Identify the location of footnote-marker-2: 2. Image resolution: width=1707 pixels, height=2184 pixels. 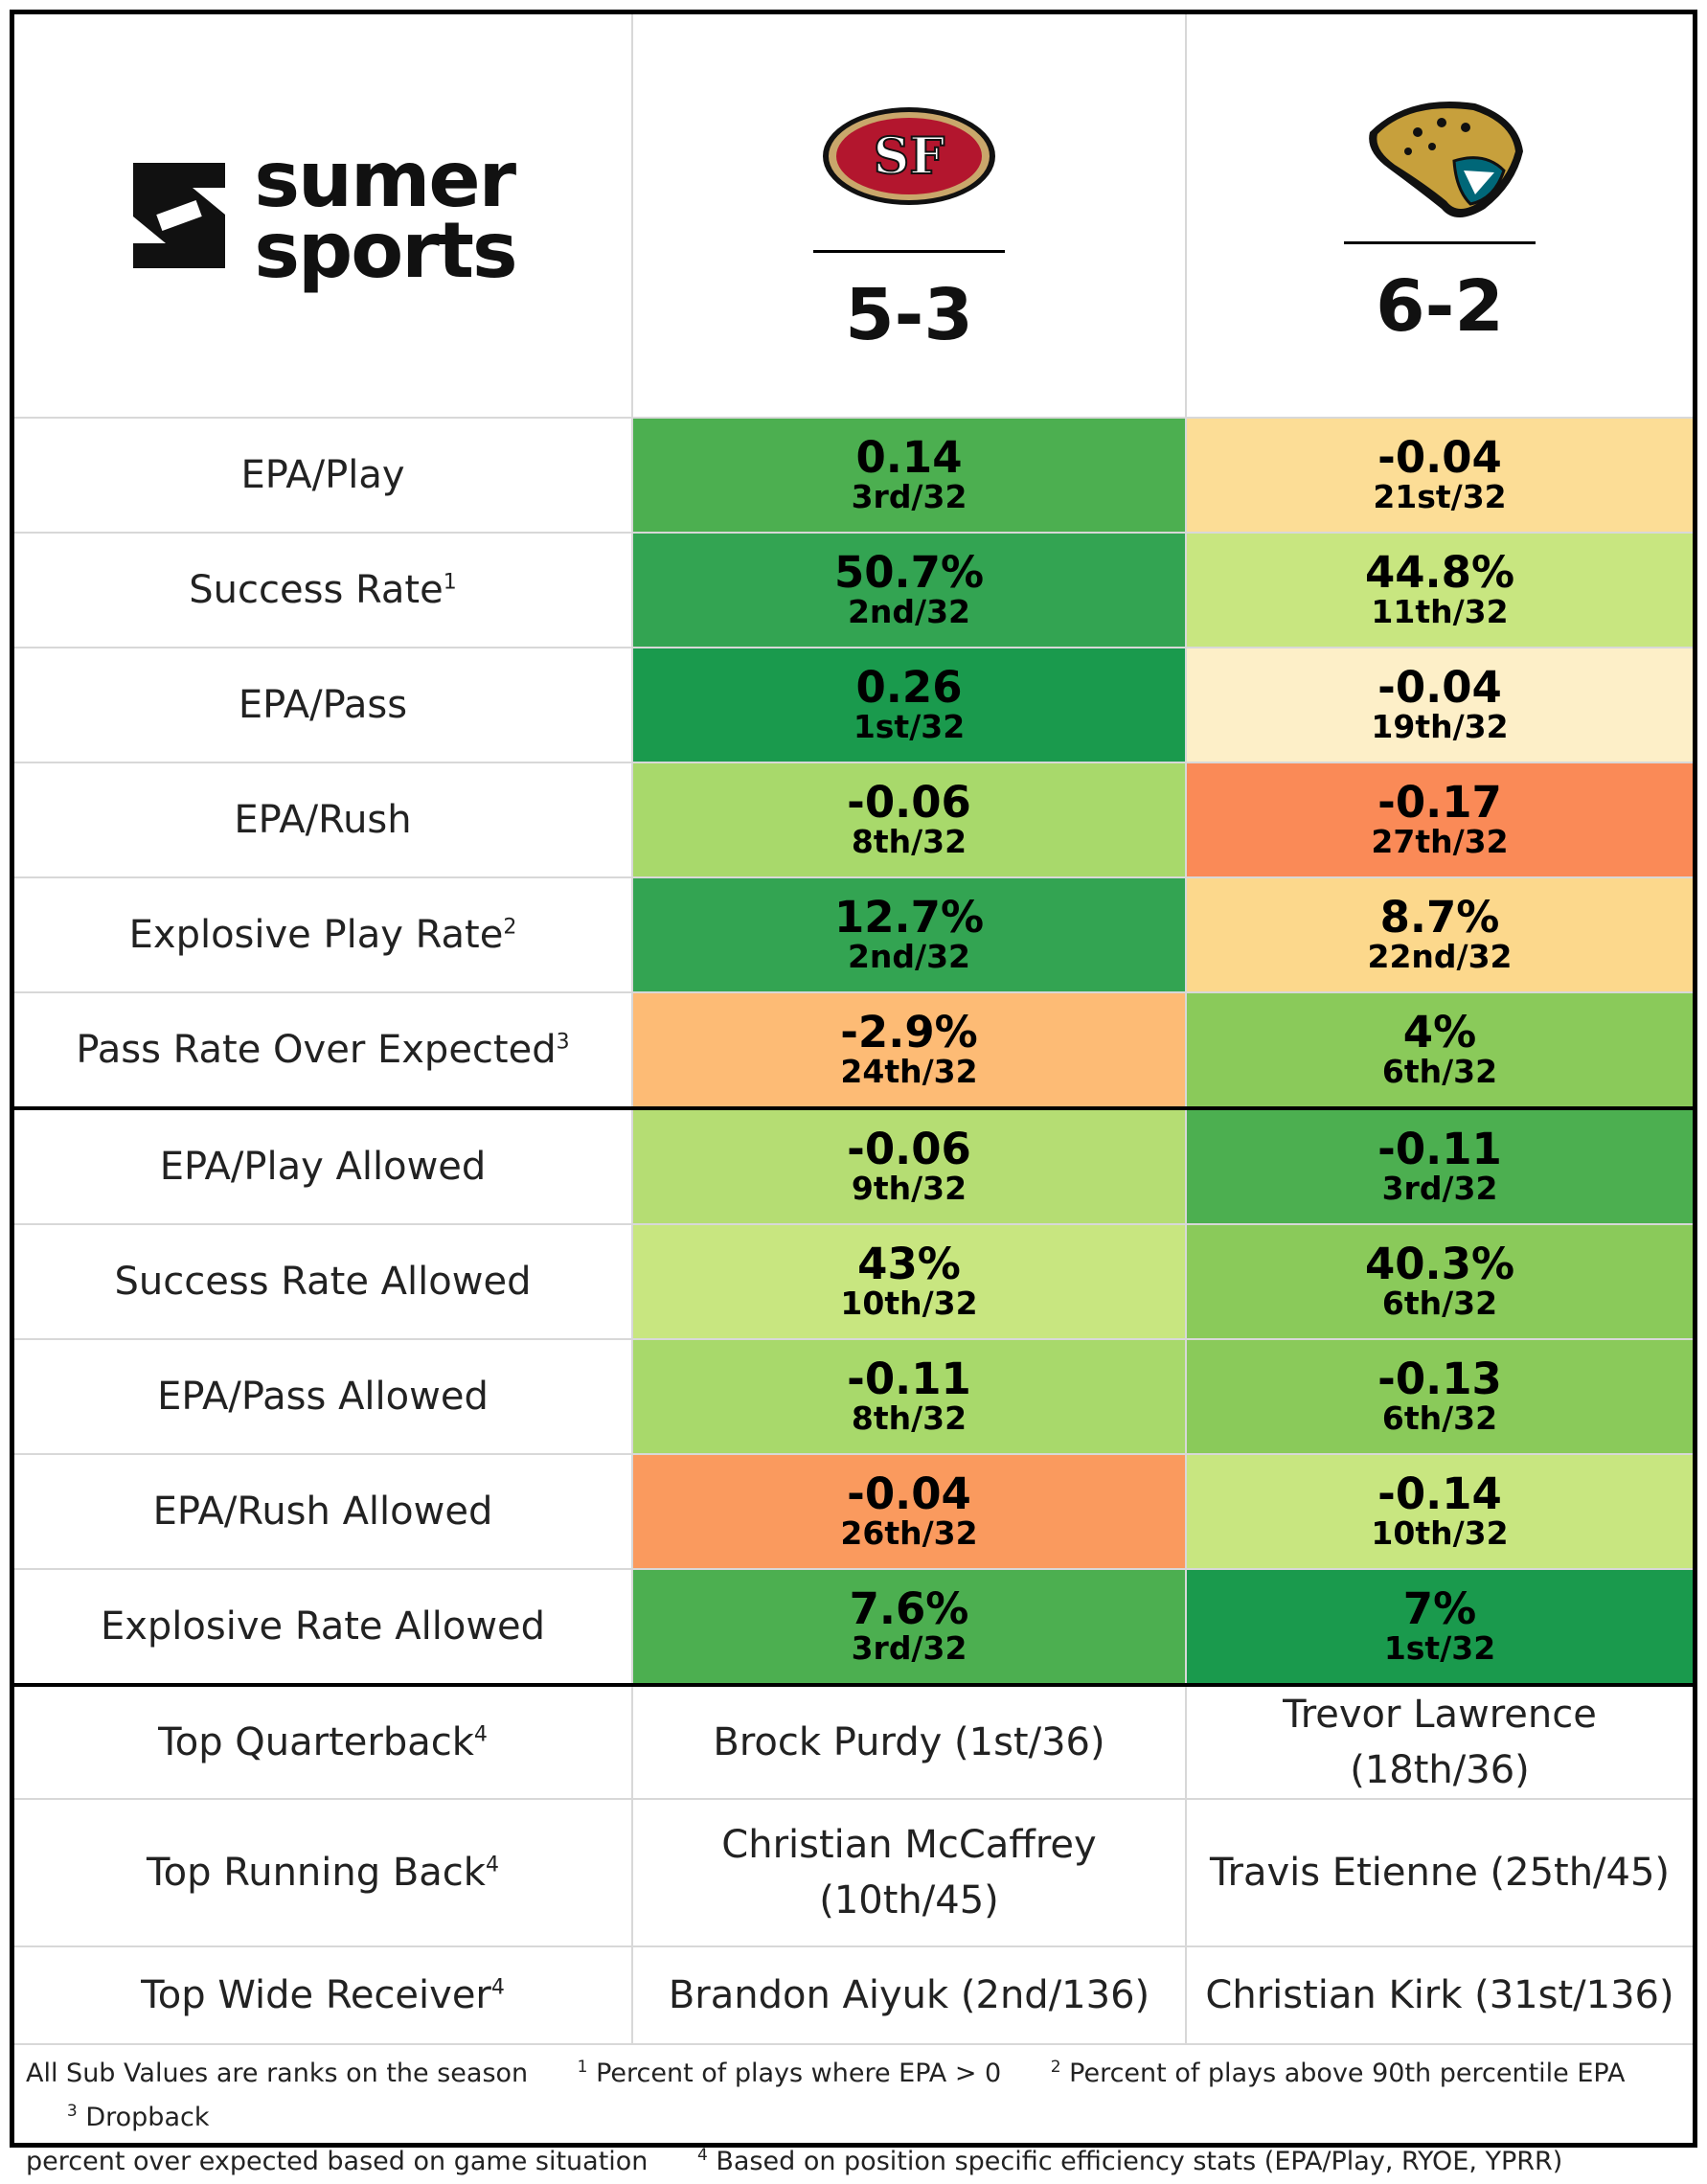
(1055, 2067).